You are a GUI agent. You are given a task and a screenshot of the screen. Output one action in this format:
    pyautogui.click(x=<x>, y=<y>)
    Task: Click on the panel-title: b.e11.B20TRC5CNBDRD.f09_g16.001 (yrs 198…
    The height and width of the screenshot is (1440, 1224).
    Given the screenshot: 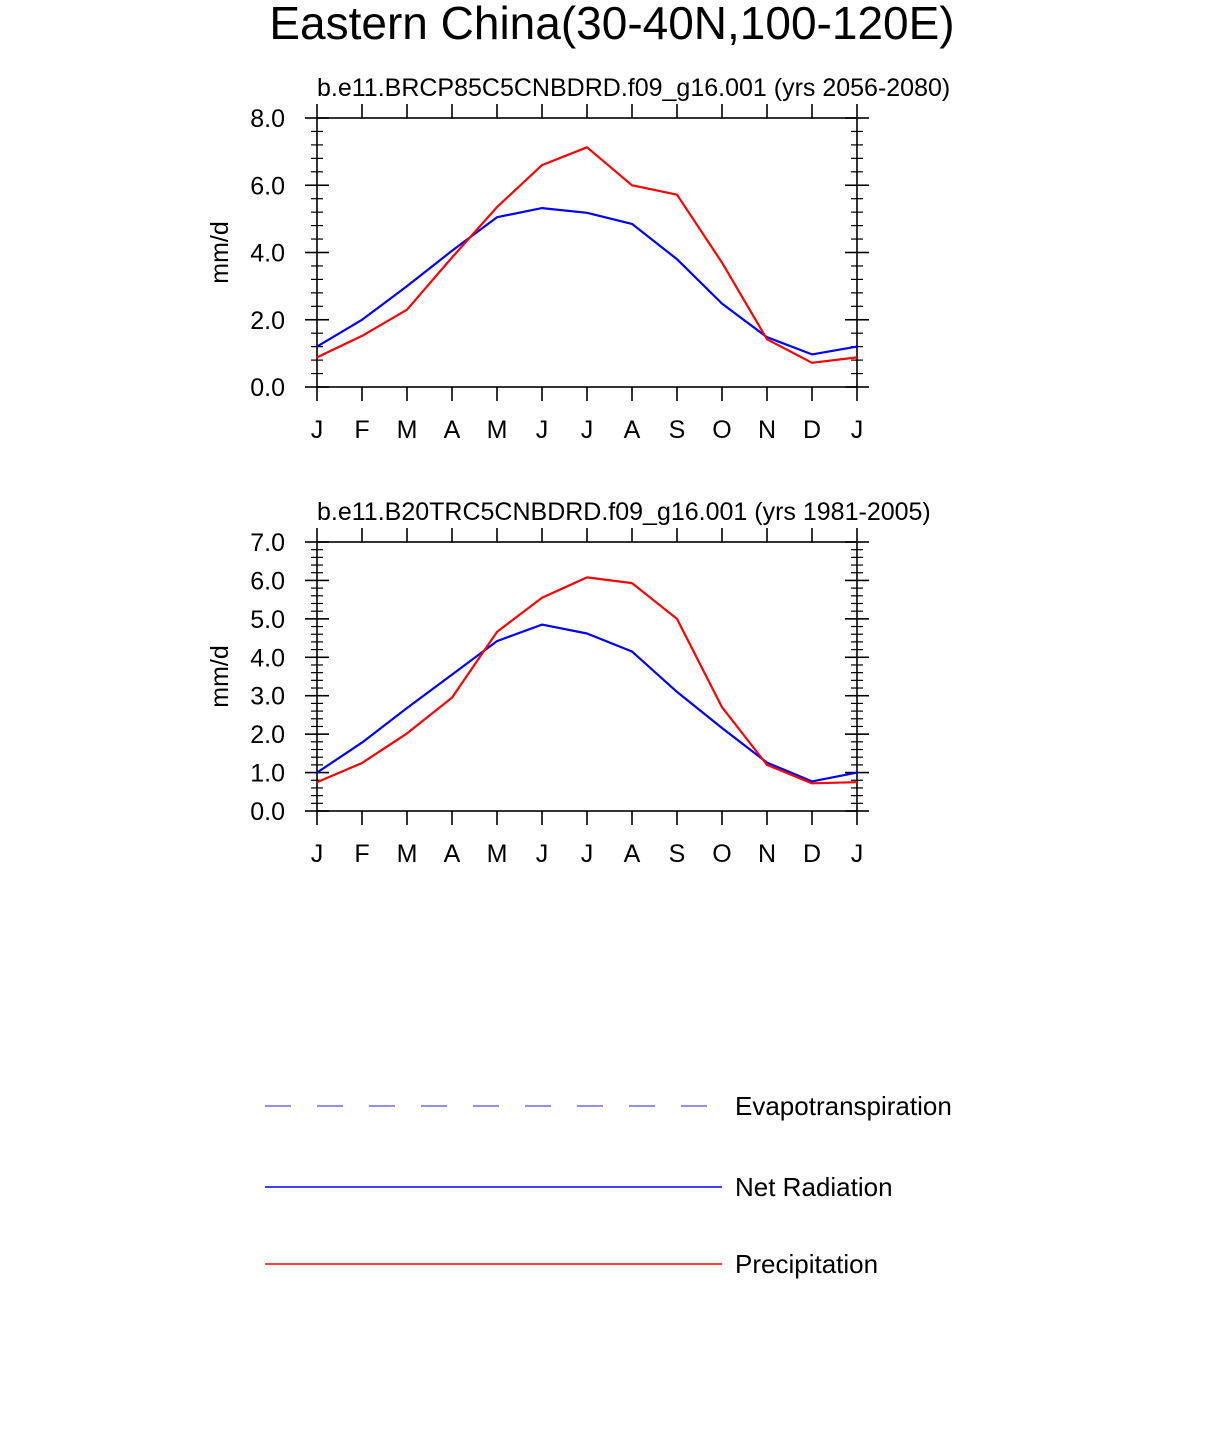 What is the action you would take?
    pyautogui.click(x=624, y=512)
    